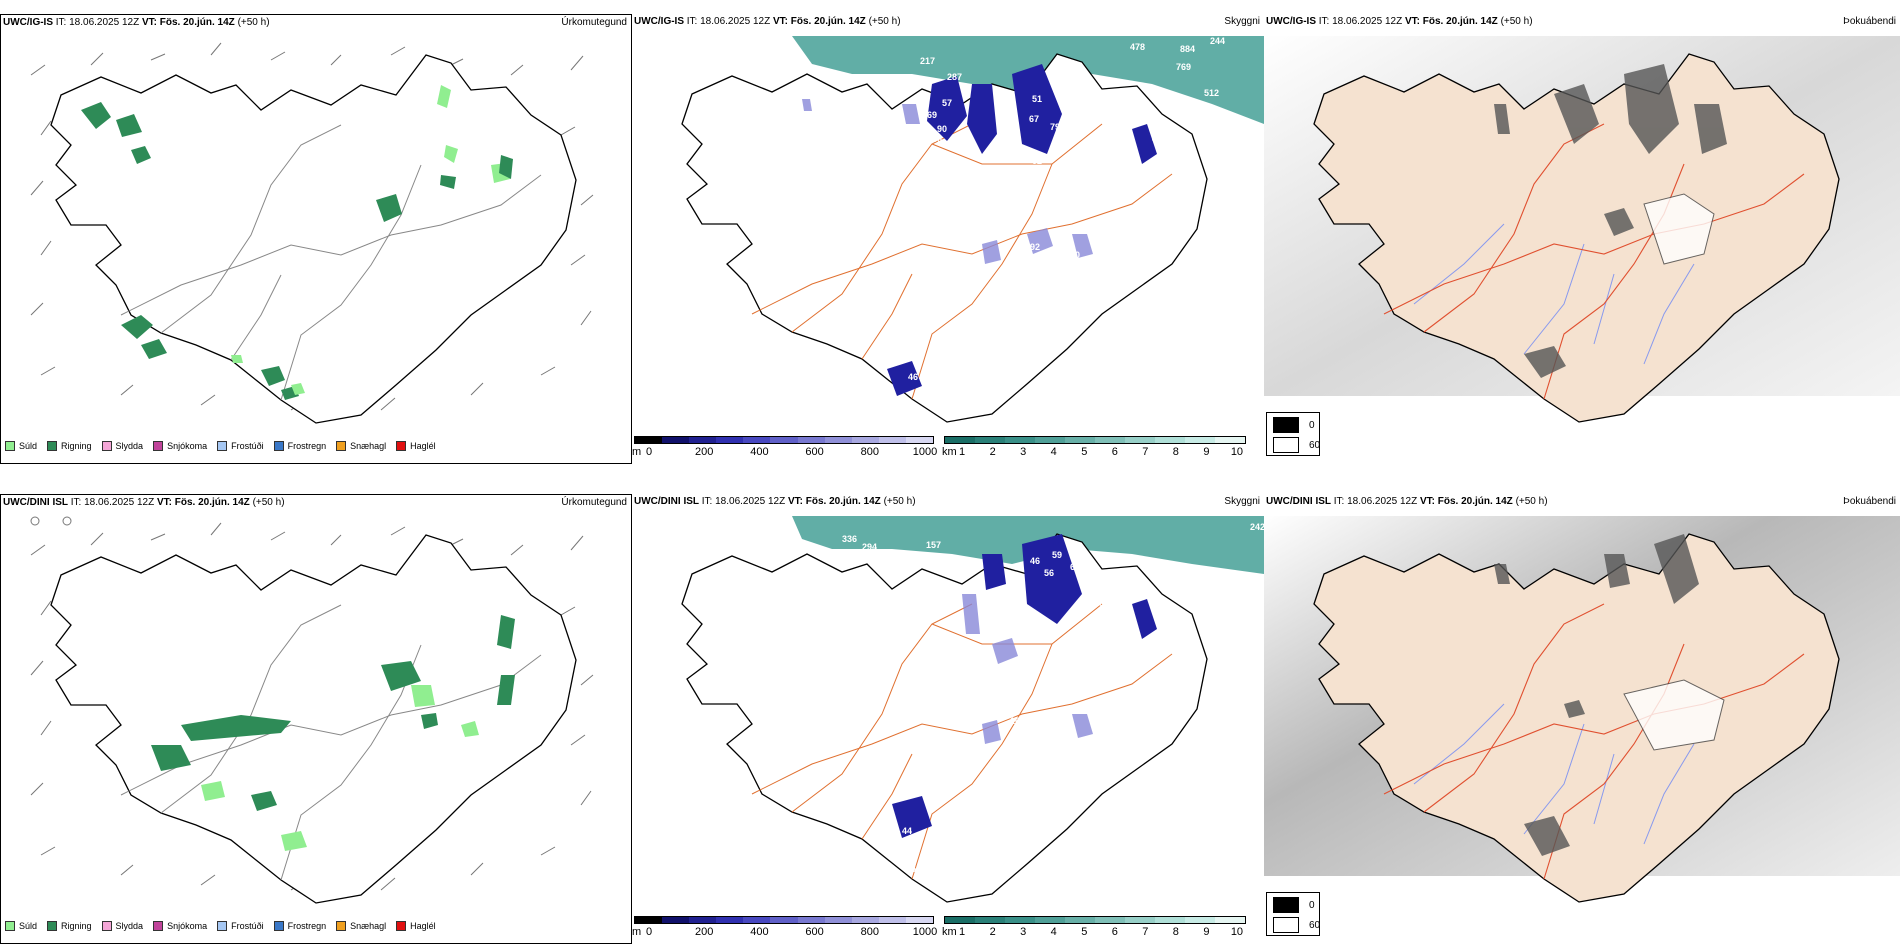 Image resolution: width=1900 pixels, height=950 pixels. I want to click on panel-title: Þokuábendi, so click(1869, 501).